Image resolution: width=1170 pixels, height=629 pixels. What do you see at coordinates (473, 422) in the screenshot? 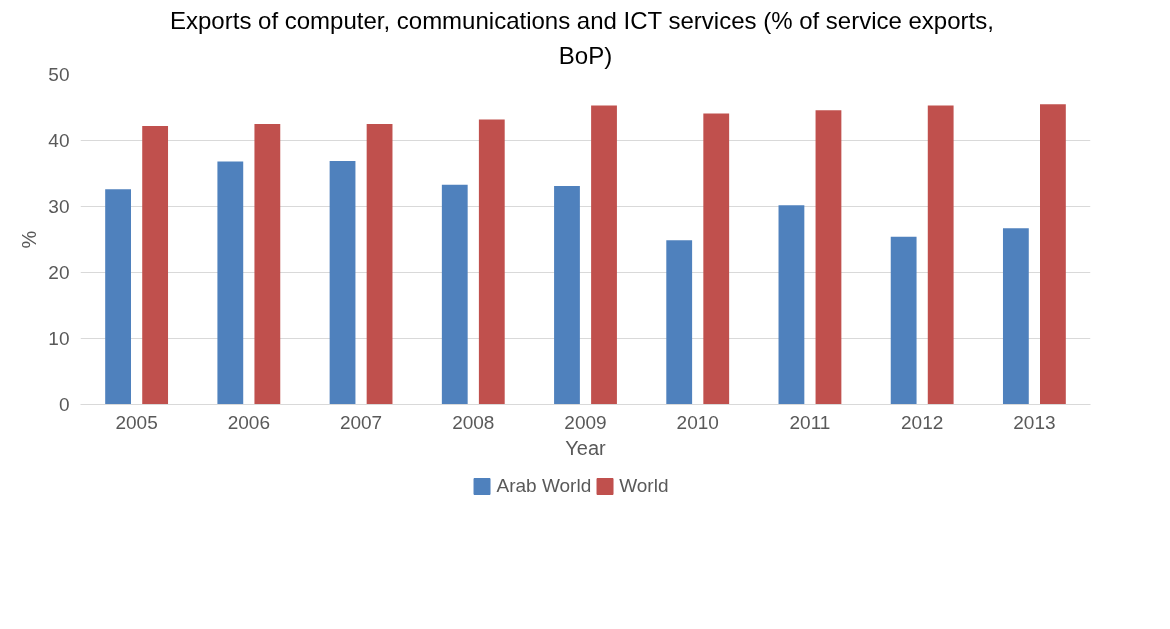
I see `x-tick-label: 2008` at bounding box center [473, 422].